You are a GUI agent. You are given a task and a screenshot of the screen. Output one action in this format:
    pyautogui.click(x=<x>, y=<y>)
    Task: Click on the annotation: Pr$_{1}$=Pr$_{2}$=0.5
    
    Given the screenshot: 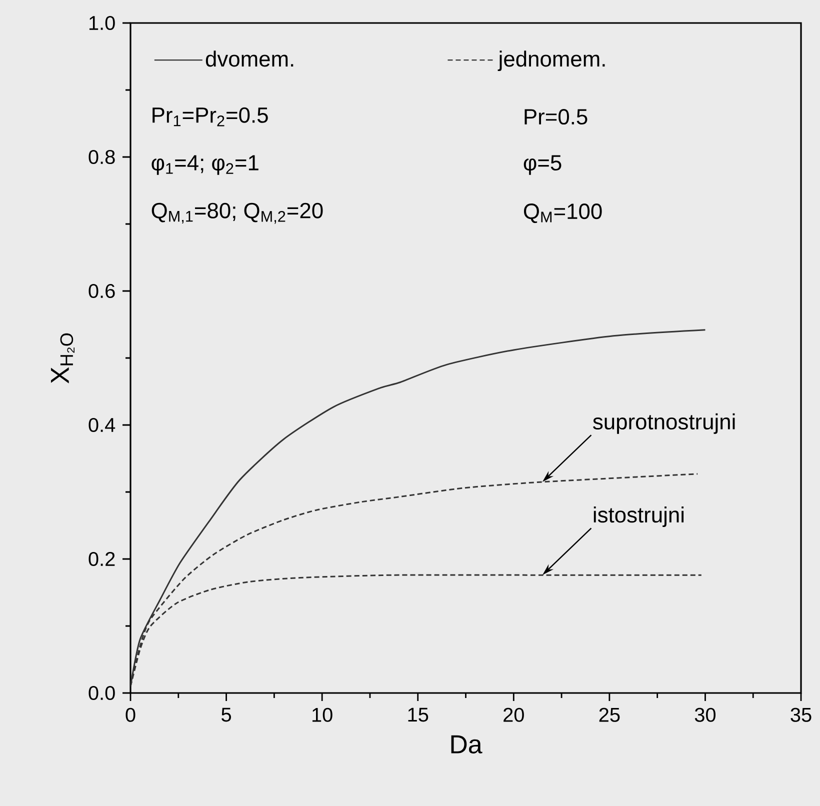 What is the action you would take?
    pyautogui.click(x=210, y=116)
    